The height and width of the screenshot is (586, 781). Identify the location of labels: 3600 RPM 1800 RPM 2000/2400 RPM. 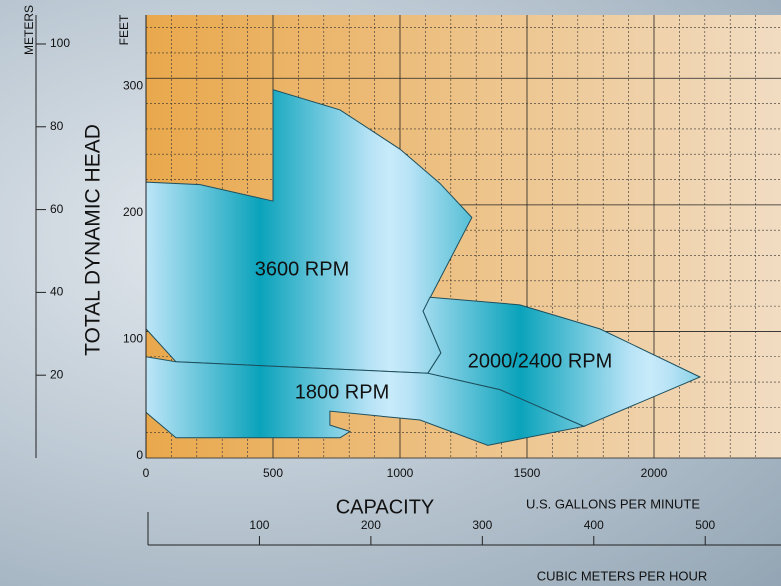
(434, 330).